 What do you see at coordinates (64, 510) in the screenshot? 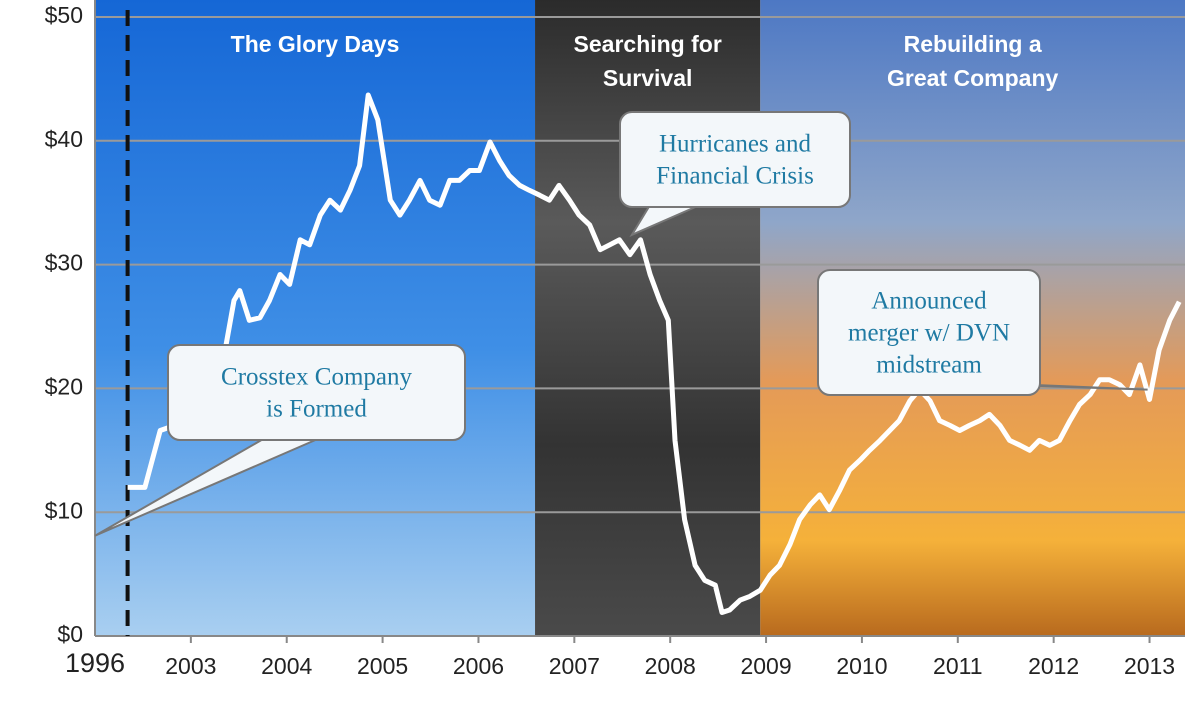
I see `y-tick-label: $10` at bounding box center [64, 510].